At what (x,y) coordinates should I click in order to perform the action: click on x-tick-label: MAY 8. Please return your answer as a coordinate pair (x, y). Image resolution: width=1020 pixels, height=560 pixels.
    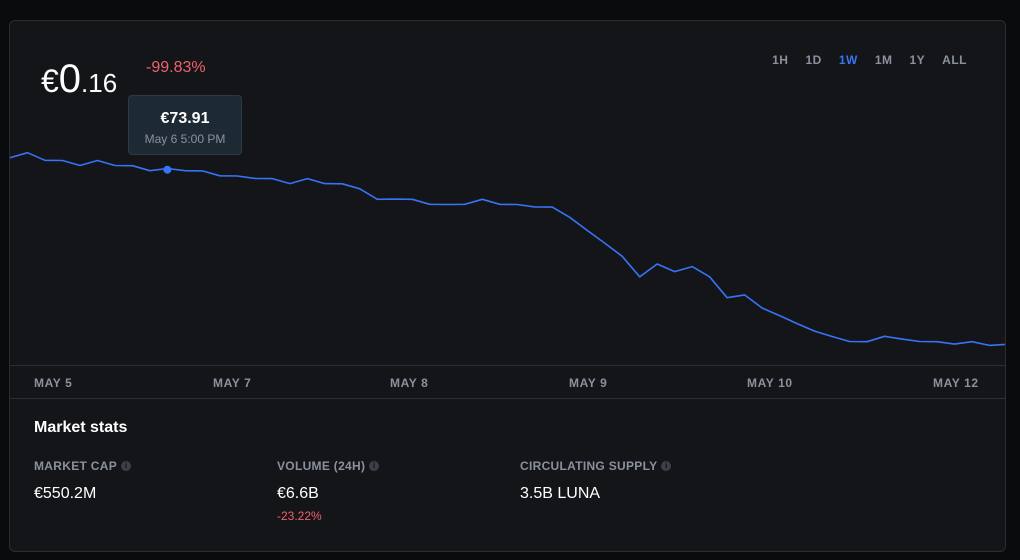
    Looking at the image, I should click on (409, 383).